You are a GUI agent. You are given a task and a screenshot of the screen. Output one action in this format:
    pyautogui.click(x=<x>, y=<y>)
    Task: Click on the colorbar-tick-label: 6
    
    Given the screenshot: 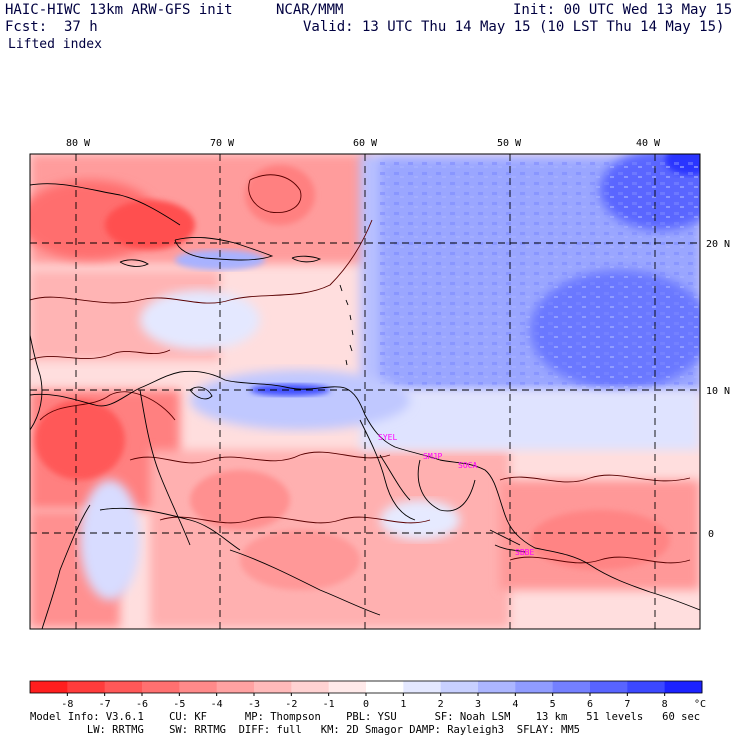 What is the action you would take?
    pyautogui.click(x=590, y=704)
    